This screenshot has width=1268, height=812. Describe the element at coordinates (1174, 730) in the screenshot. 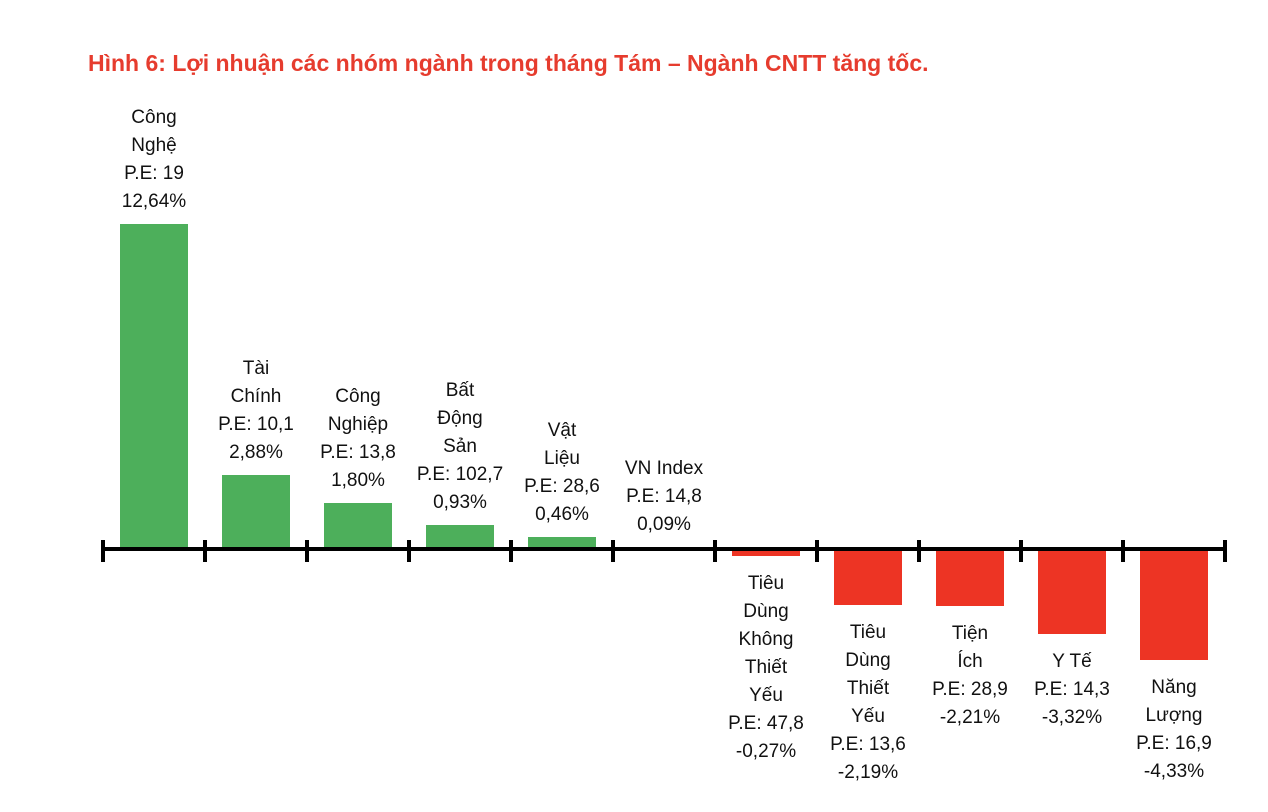

I see `bar-label: Năng Lượng P.E: 16,9 -4,33%` at that location.